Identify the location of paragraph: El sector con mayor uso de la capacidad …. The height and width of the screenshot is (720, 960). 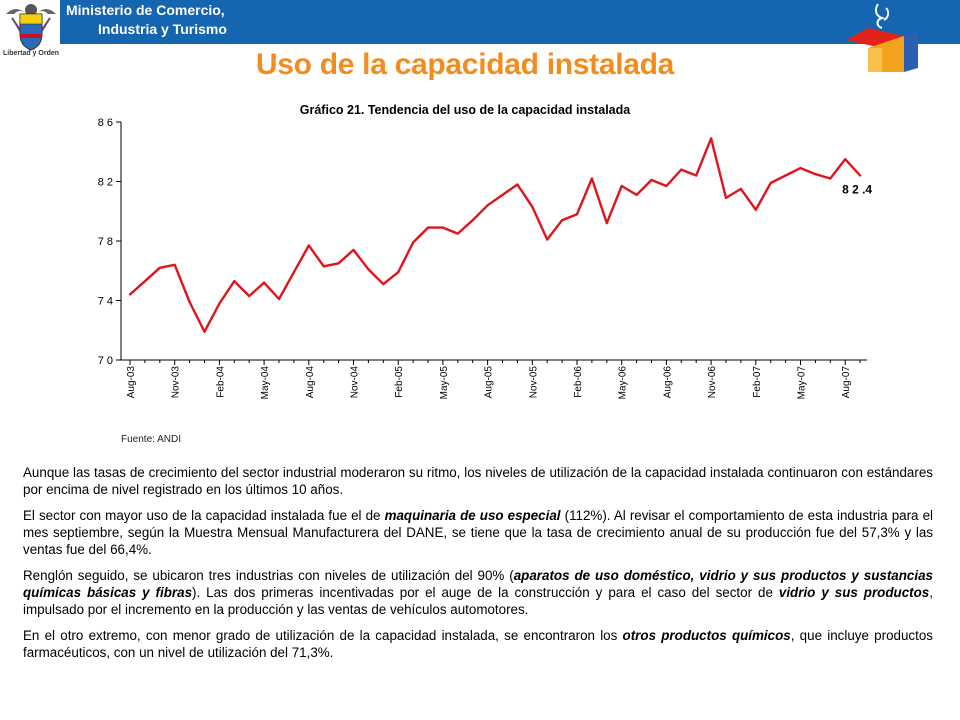
(478, 533).